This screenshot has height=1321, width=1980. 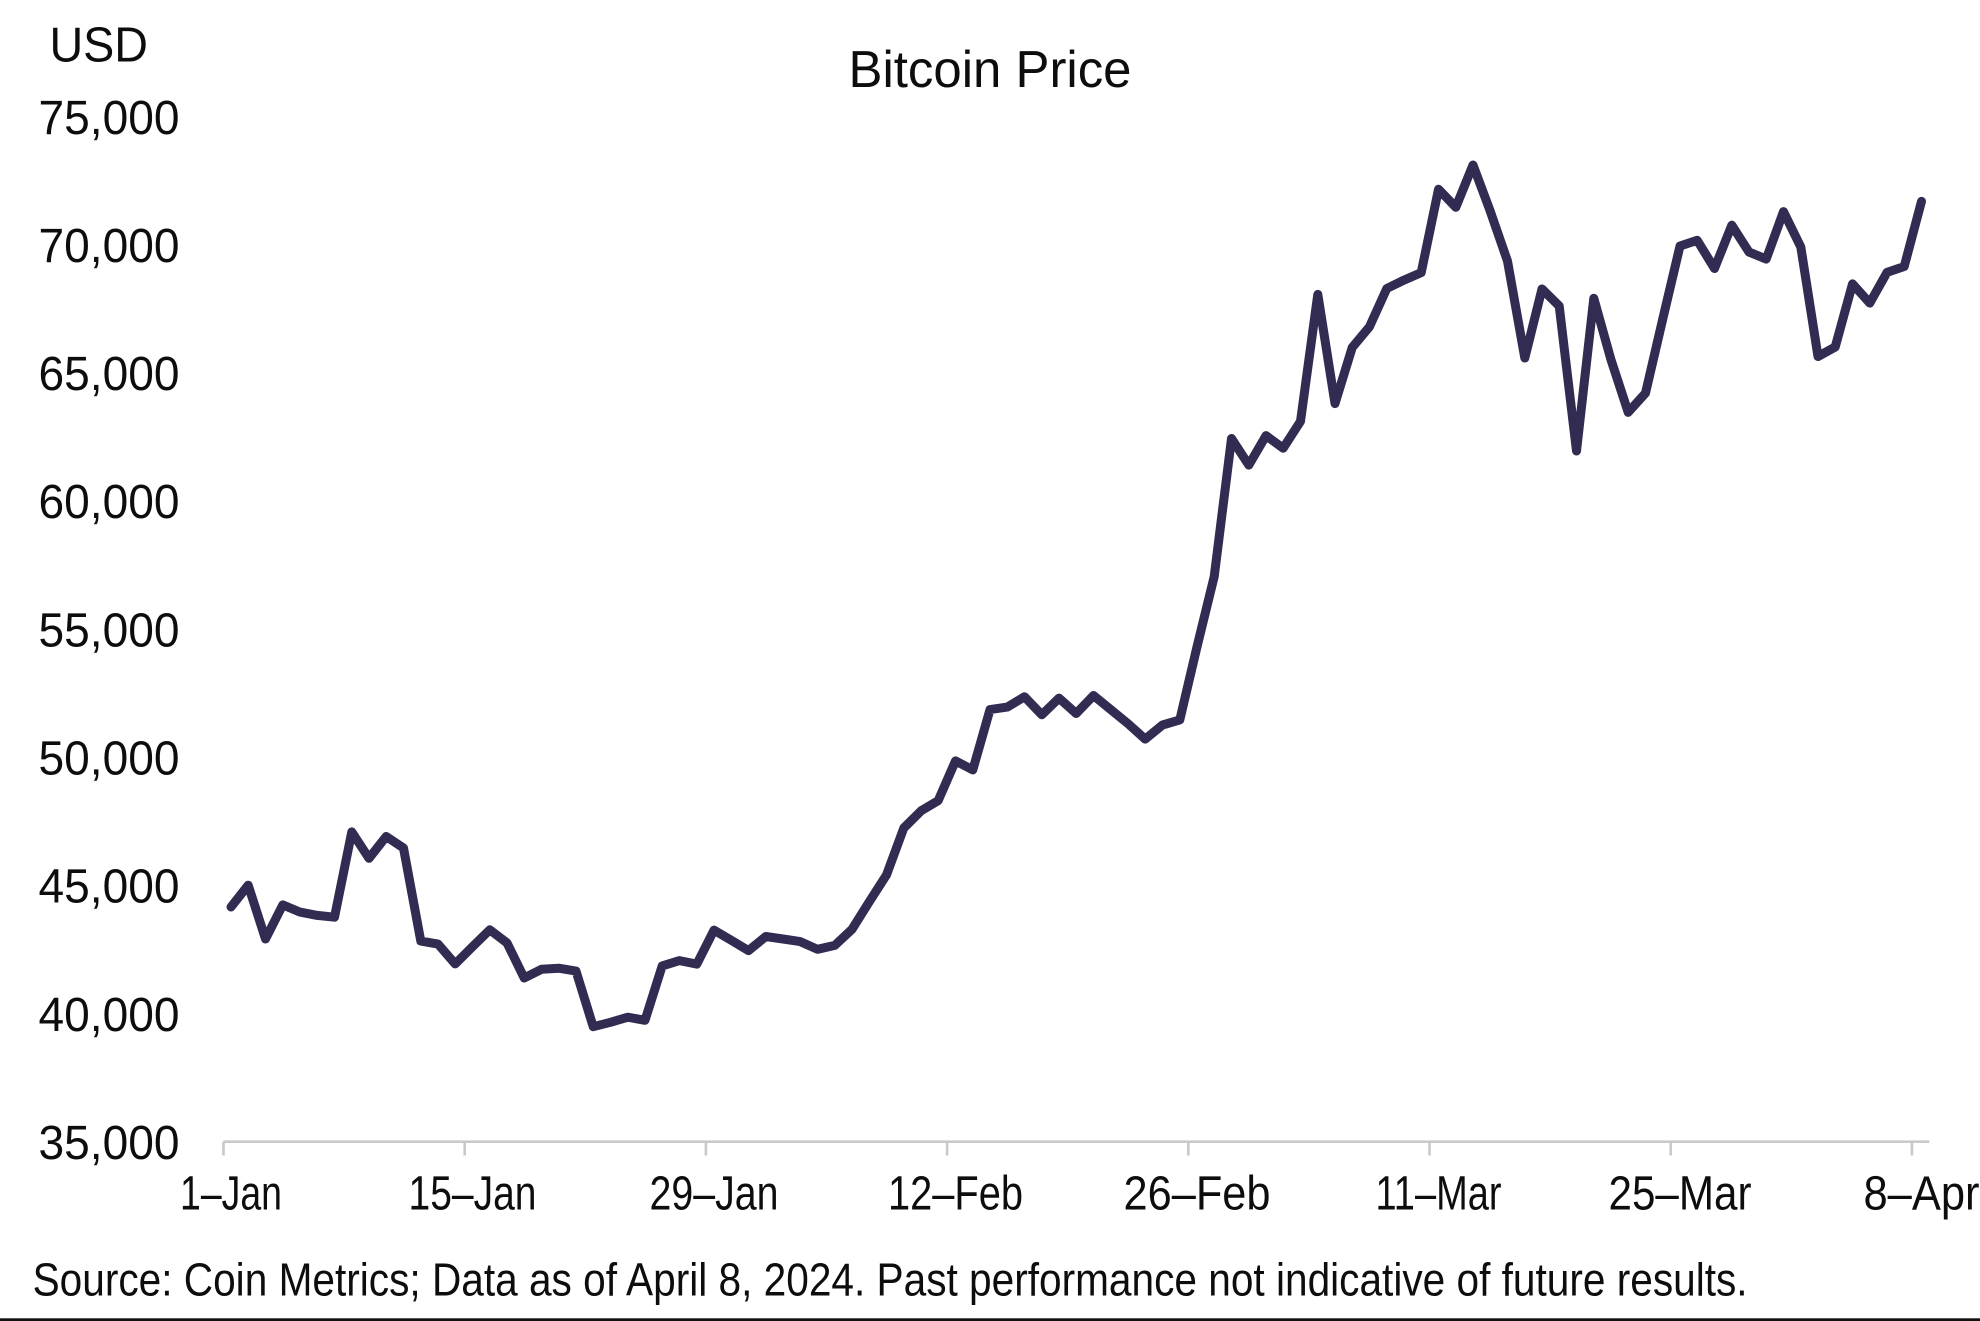 What do you see at coordinates (231, 1194) in the screenshot?
I see `svg-text: 1–Jan` at bounding box center [231, 1194].